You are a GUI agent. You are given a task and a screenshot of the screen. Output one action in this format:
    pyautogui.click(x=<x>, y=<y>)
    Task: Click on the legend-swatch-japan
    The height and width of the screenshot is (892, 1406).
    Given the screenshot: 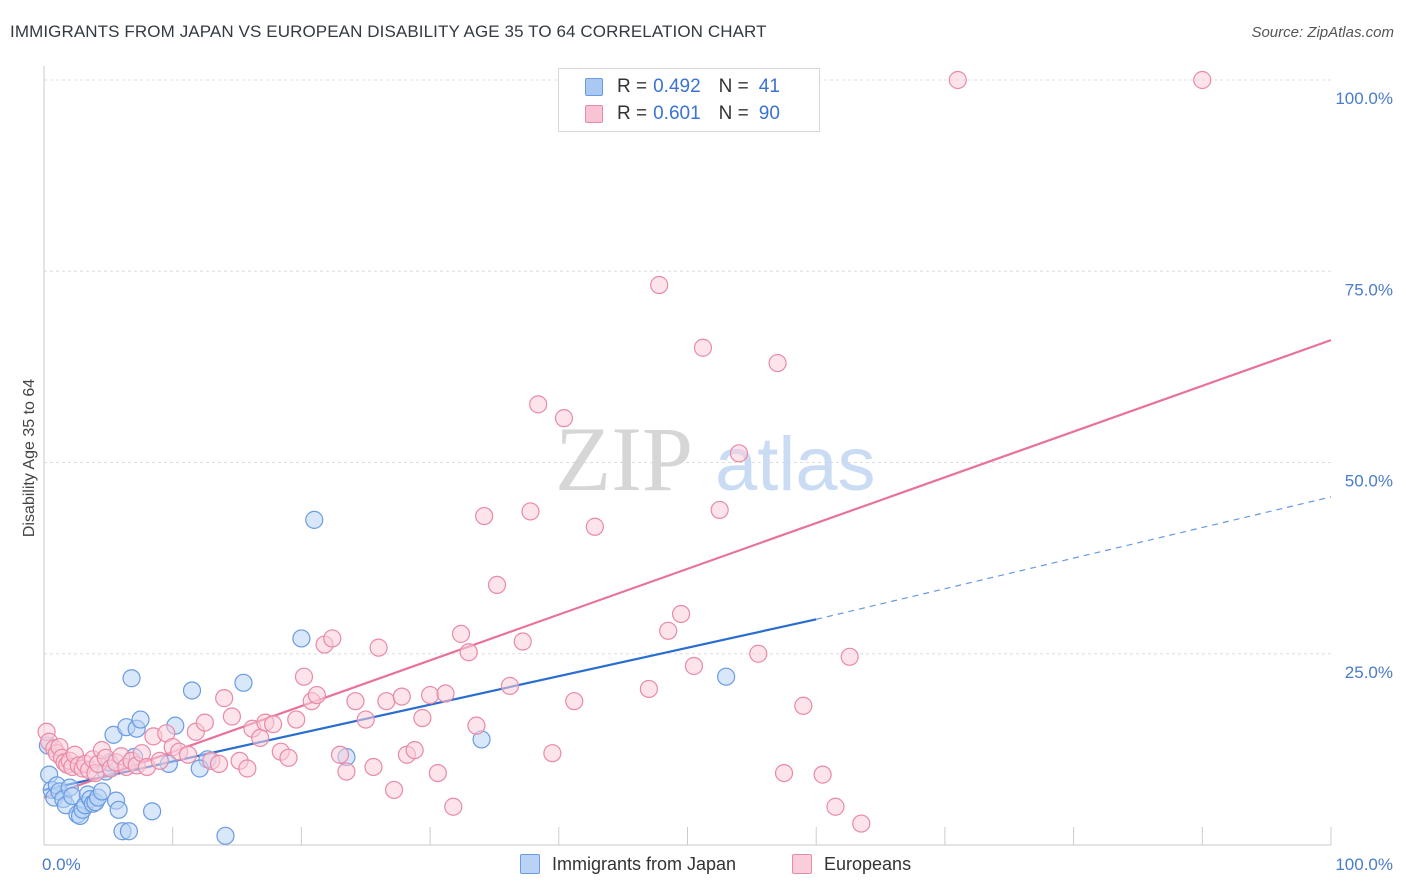 What is the action you would take?
    pyautogui.click(x=594, y=87)
    